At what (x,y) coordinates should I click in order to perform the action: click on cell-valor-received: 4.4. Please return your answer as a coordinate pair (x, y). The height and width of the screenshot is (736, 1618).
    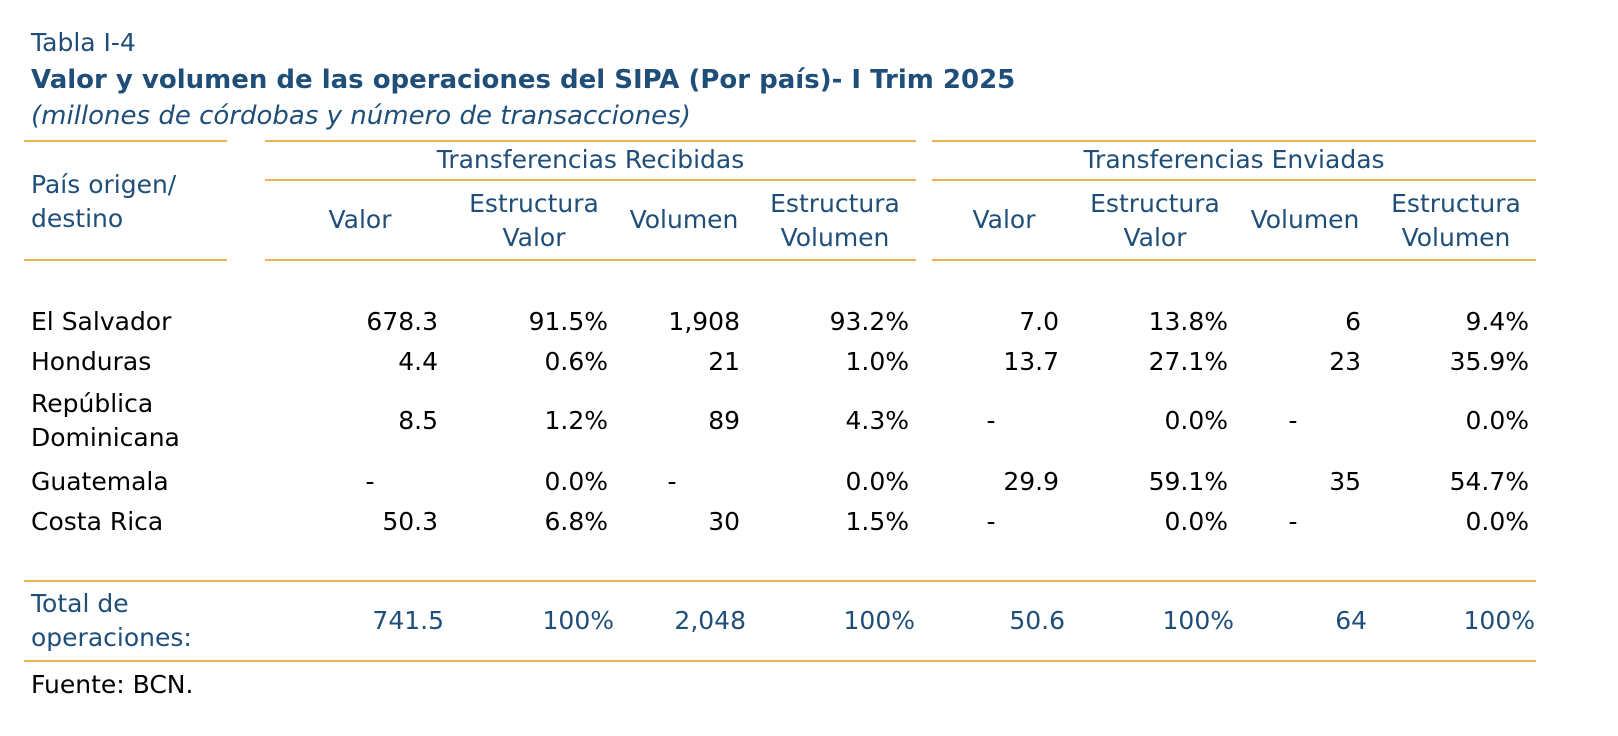
    Looking at the image, I should click on (418, 361).